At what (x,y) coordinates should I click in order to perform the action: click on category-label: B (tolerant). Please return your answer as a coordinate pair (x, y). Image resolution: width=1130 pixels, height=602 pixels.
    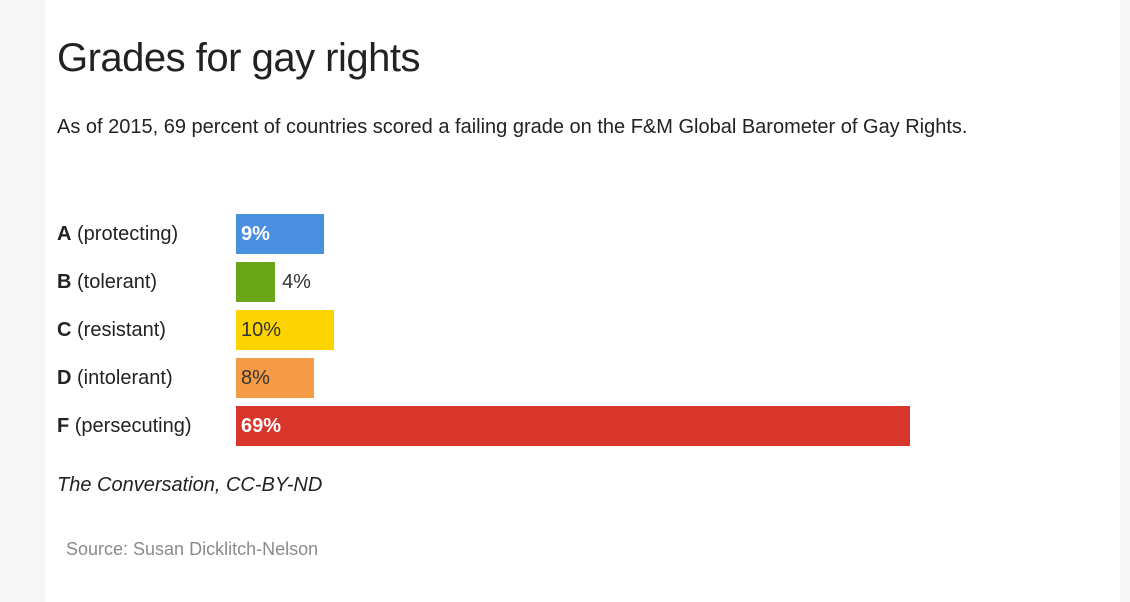
    Looking at the image, I should click on (107, 282).